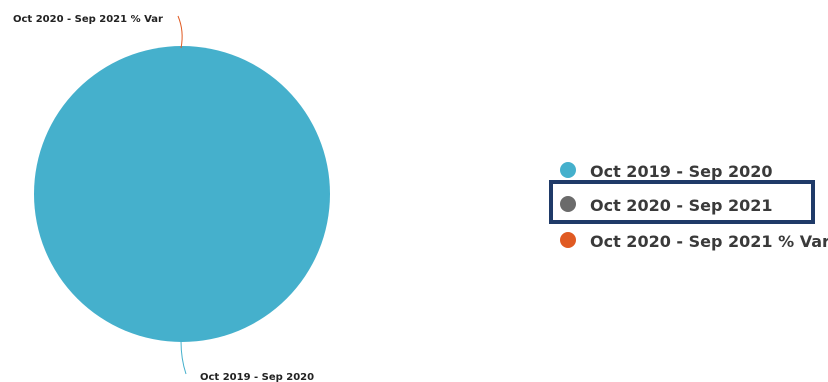 The height and width of the screenshot is (382, 828). Describe the element at coordinates (180, 32) in the screenshot. I see `leader-line-var` at that location.